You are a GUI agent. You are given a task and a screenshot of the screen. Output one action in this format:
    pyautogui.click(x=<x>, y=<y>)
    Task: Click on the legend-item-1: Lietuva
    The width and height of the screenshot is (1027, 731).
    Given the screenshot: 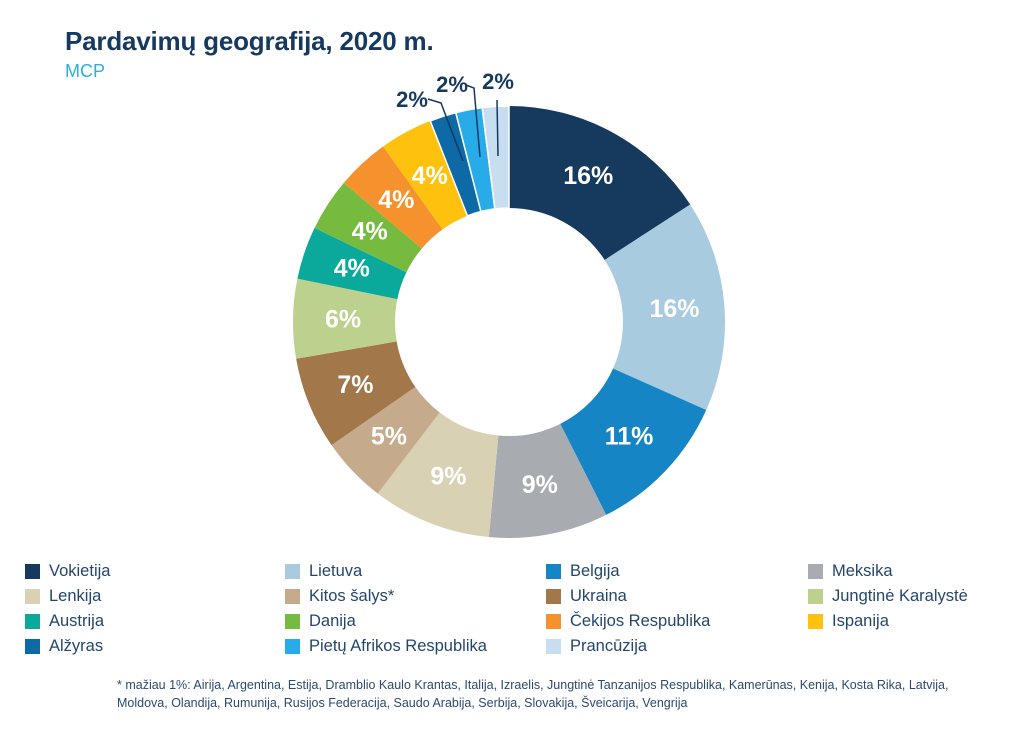 What is the action you would take?
    pyautogui.click(x=415, y=571)
    